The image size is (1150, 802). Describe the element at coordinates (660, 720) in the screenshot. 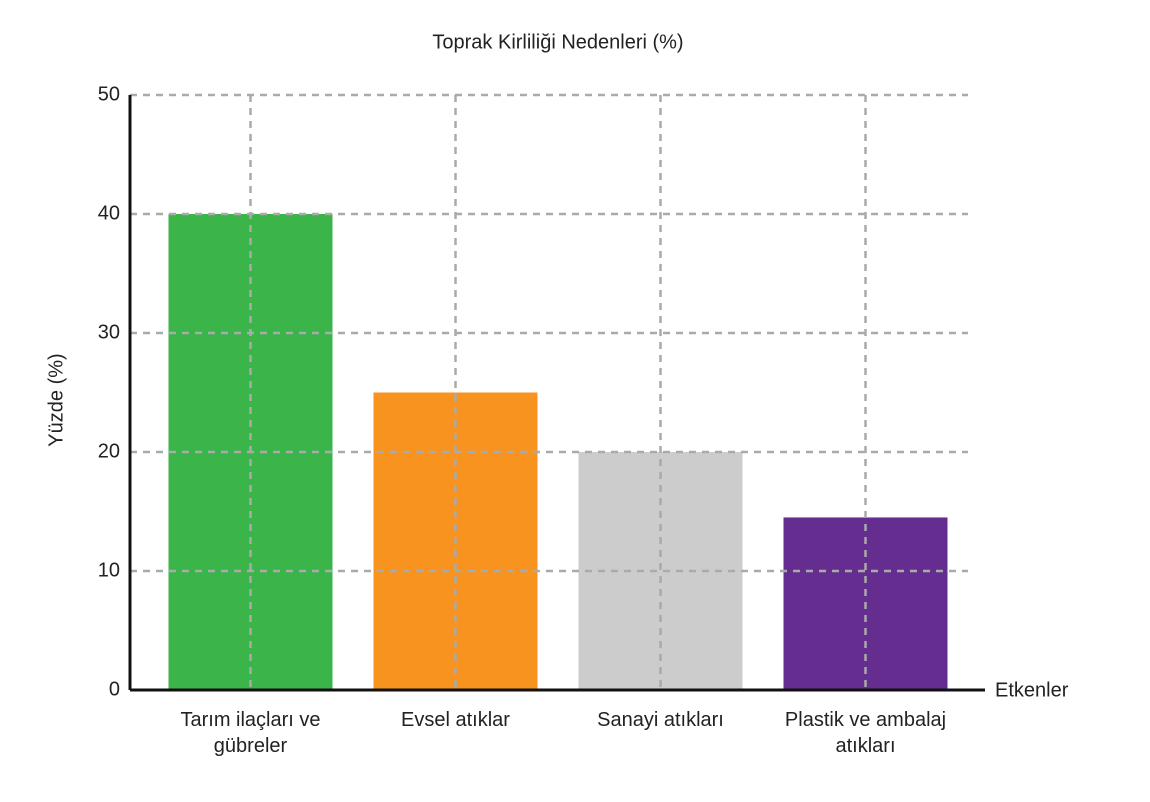

I see `x-tick-label: Sanayi atıkları` at that location.